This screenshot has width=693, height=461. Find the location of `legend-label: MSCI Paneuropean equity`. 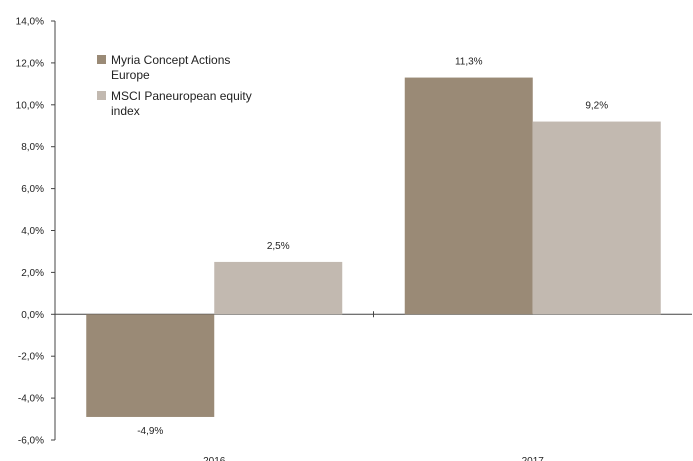

legend-label: MSCI Paneuropean equity is located at coordinates (181, 96).